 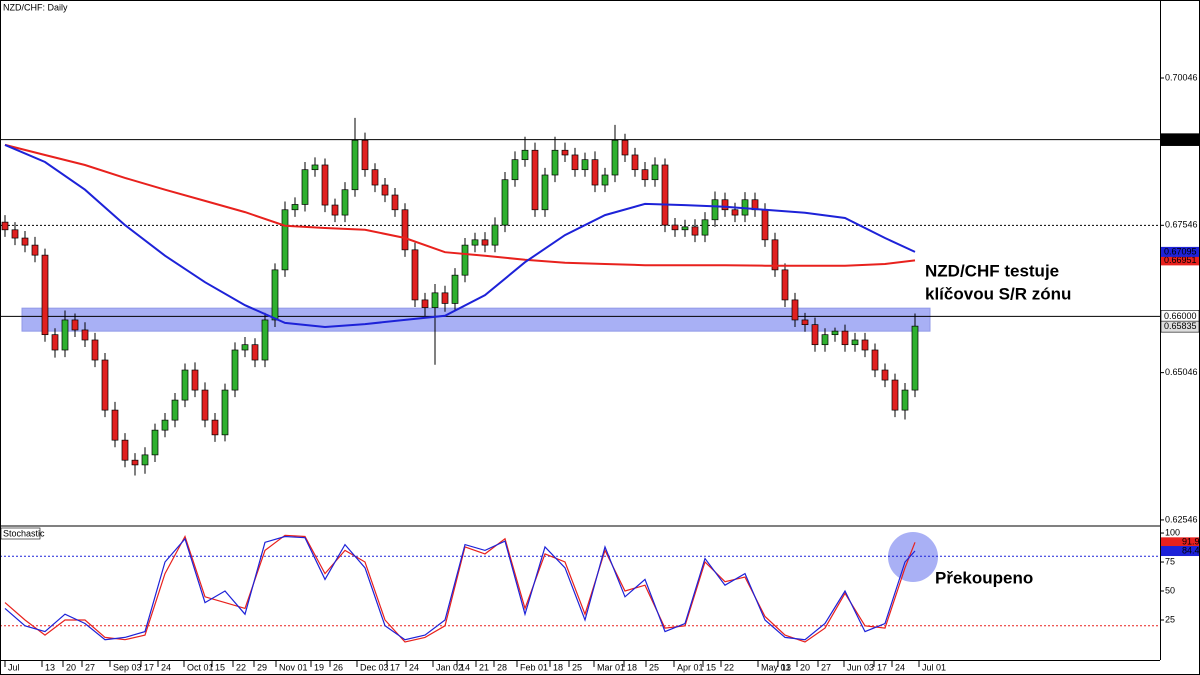 I want to click on annotation: Překoupeno, so click(x=984, y=577).